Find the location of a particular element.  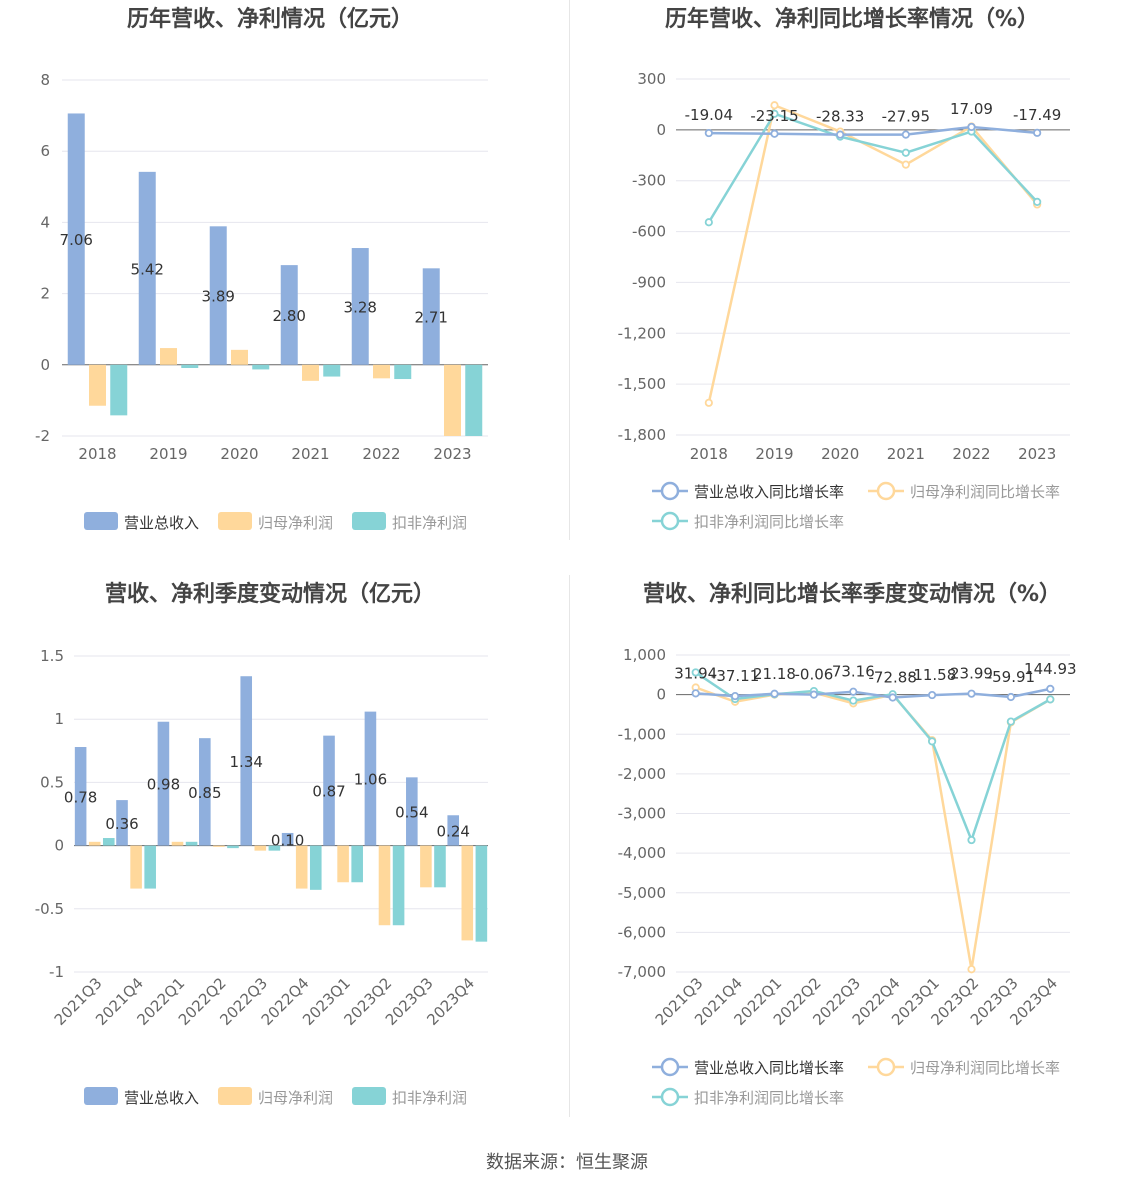

y-tick-label: 4 is located at coordinates (45, 222).